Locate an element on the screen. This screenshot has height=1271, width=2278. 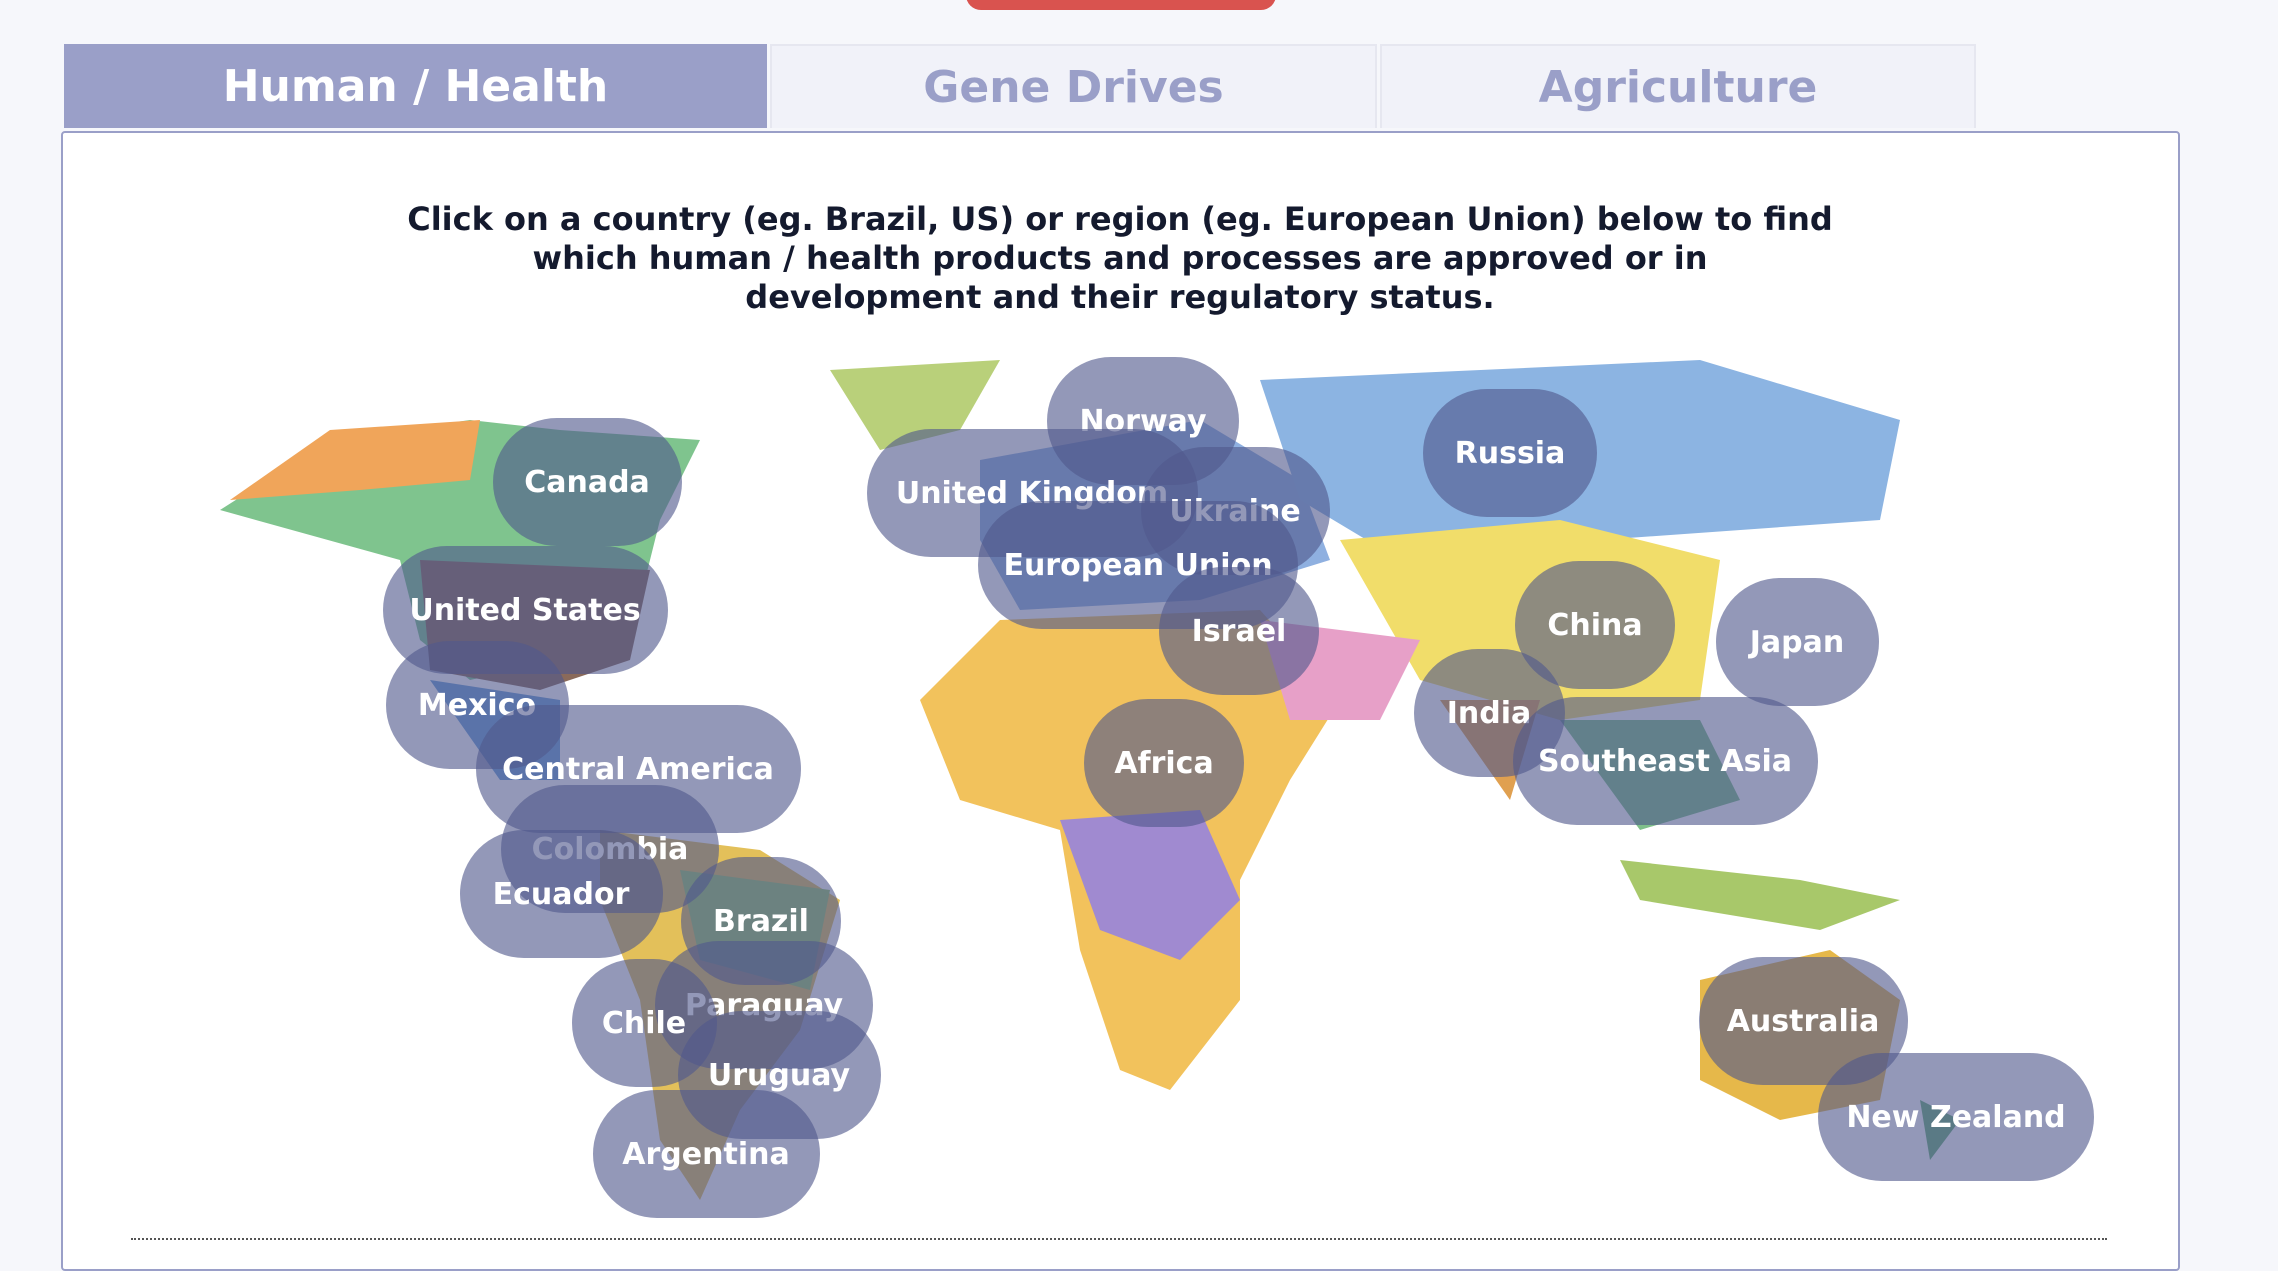
region-button: Israel is located at coordinates (1239, 631).